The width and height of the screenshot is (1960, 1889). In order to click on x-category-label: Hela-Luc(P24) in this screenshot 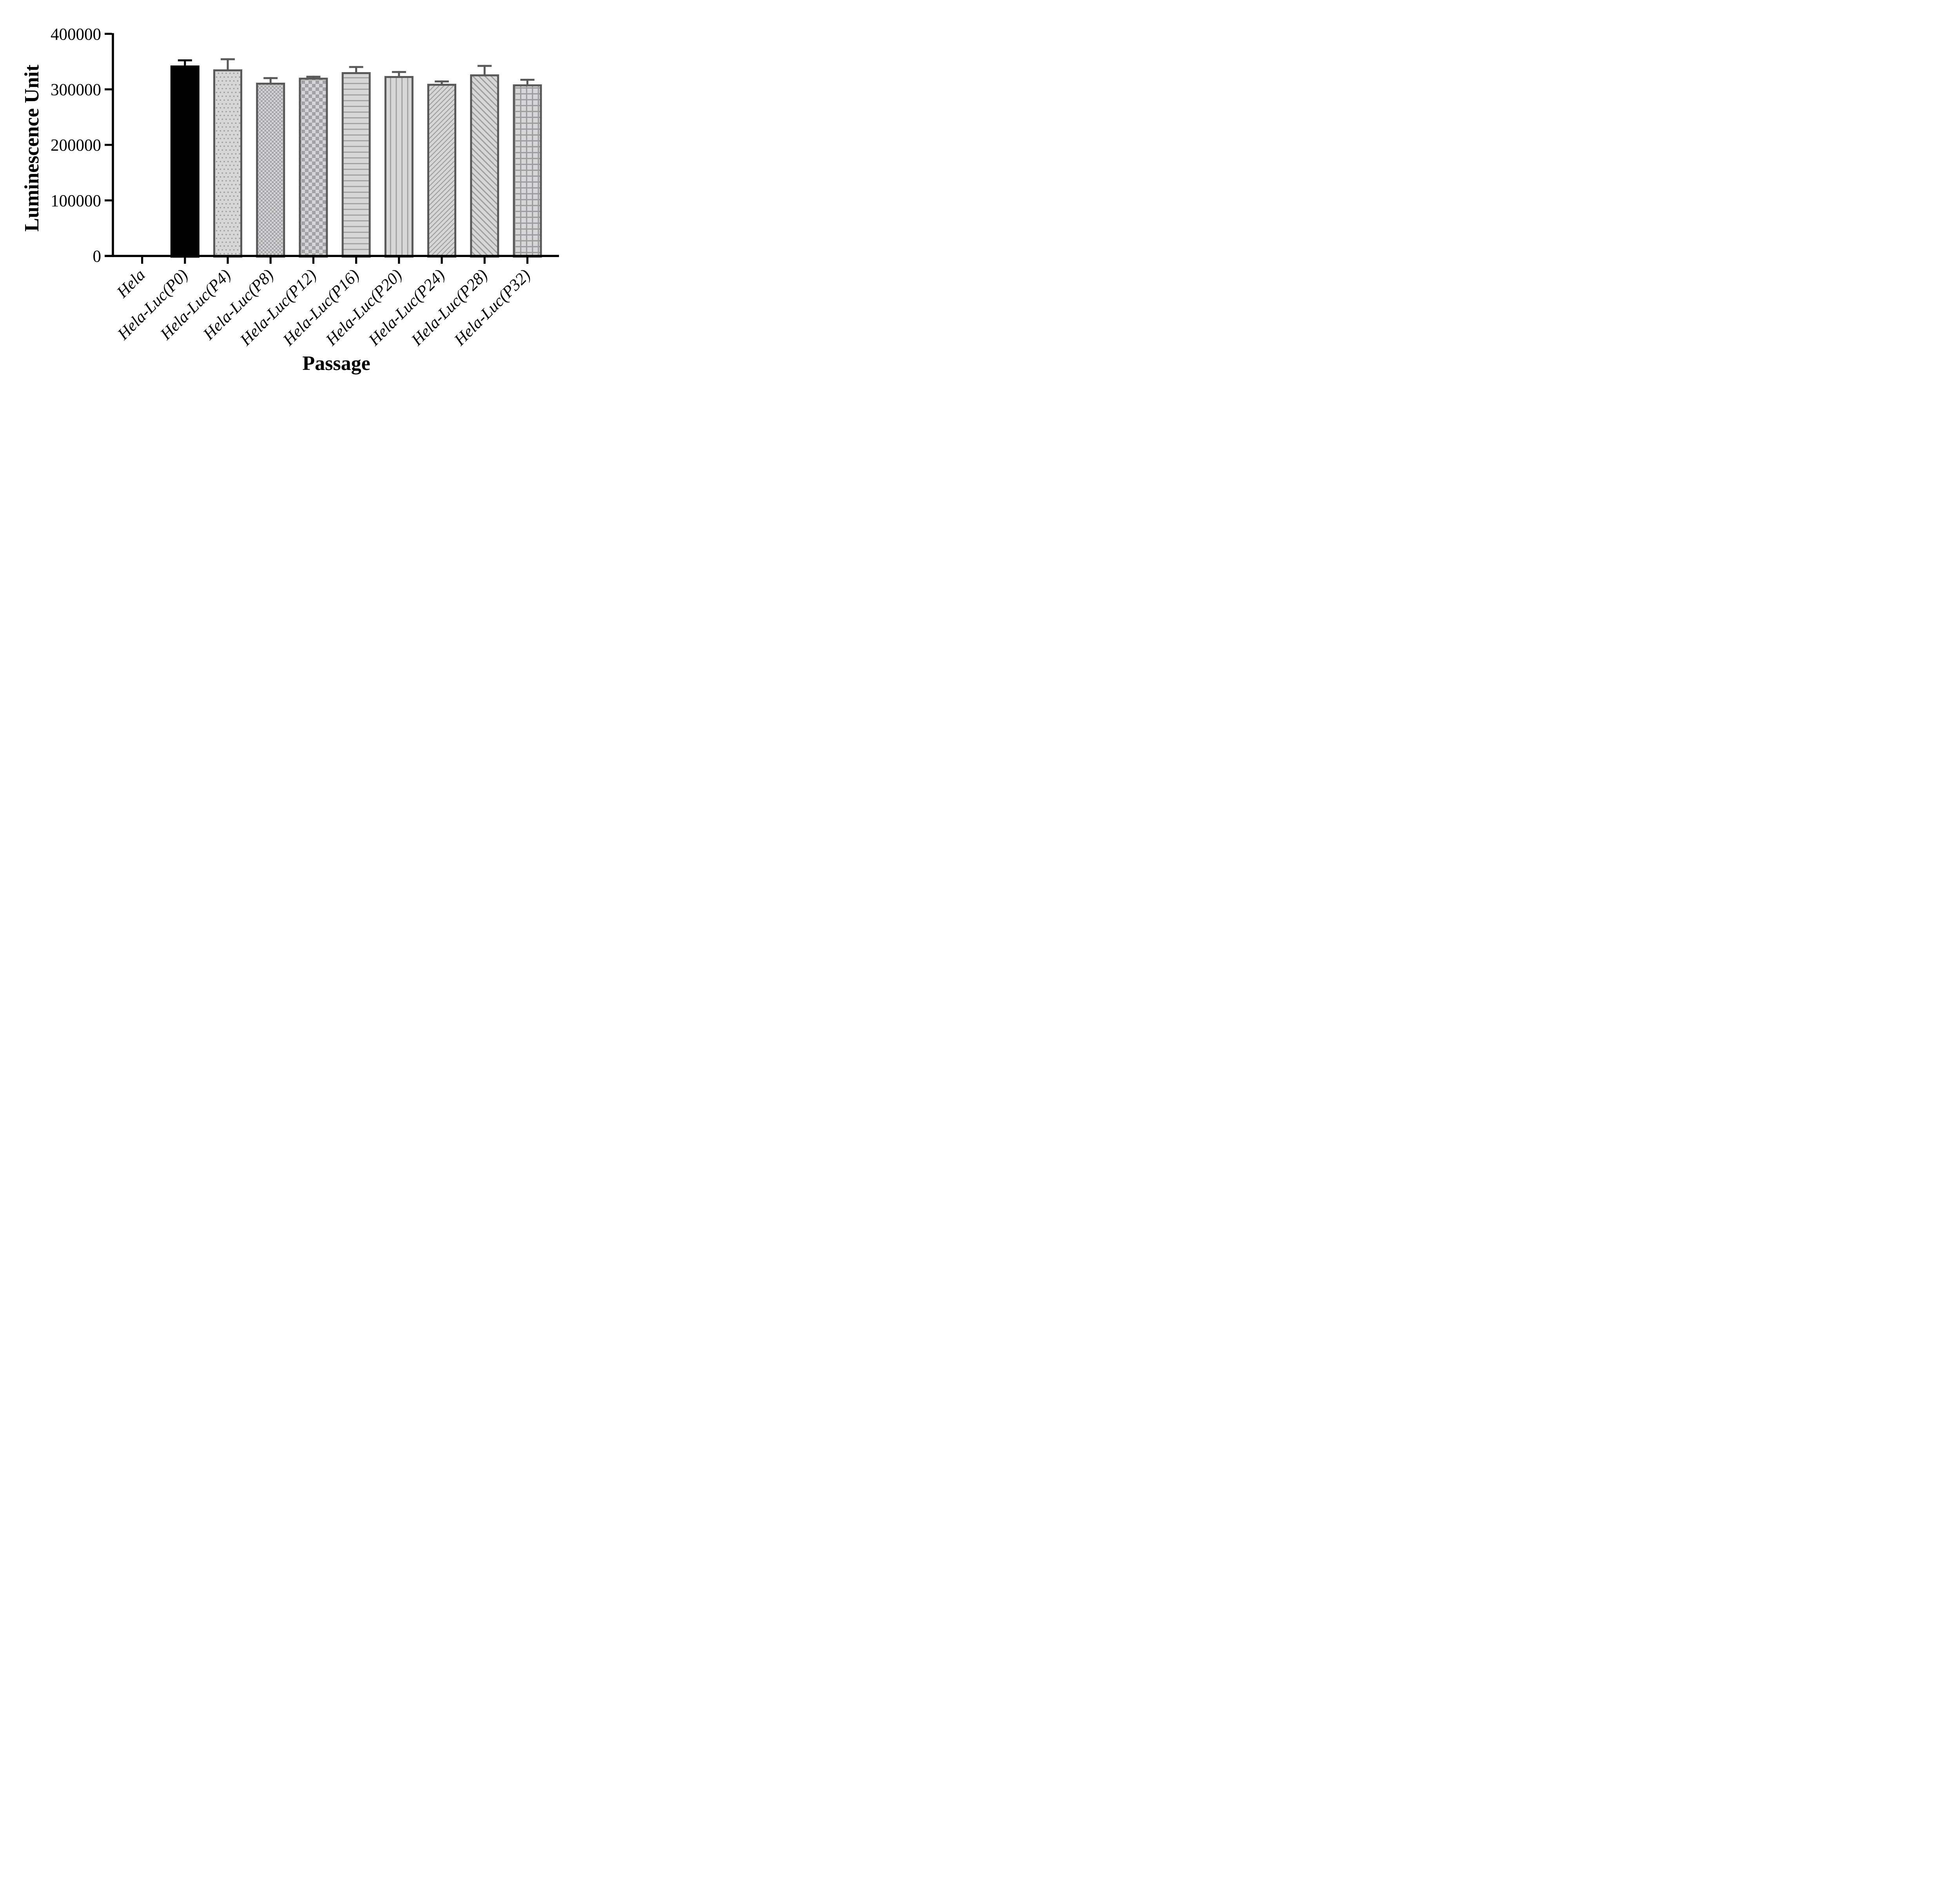, I will do `click(406, 308)`.